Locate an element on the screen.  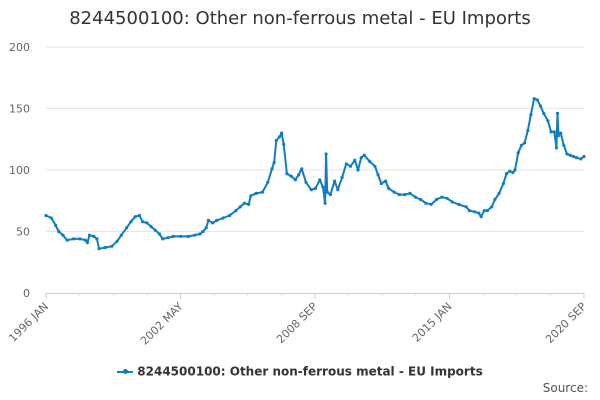
y-tick-label: 150 is located at coordinates (19, 109).